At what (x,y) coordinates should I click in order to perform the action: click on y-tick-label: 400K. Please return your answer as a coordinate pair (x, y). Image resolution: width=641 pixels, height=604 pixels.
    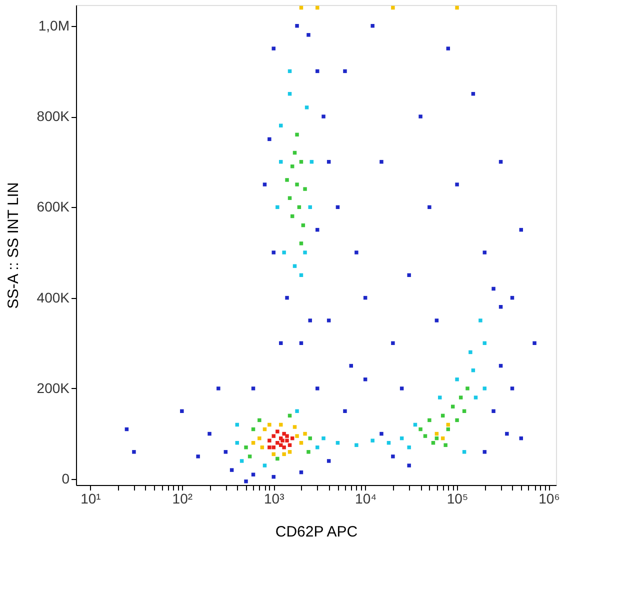
    Looking at the image, I should click on (53, 297).